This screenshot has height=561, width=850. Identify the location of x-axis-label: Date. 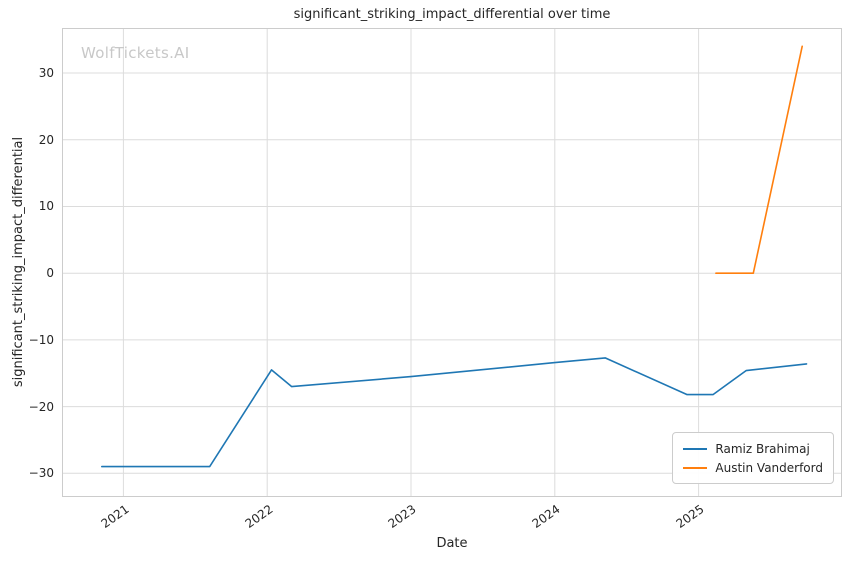
(452, 543).